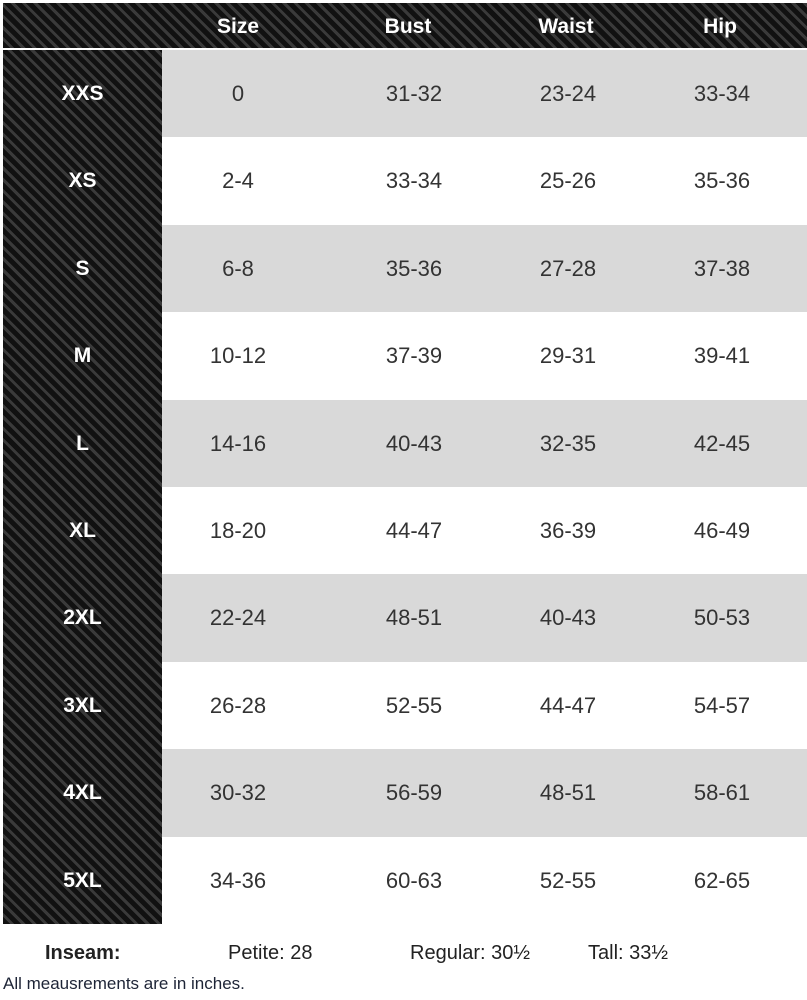  What do you see at coordinates (722, 793) in the screenshot?
I see `cell-hip: 58-61` at bounding box center [722, 793].